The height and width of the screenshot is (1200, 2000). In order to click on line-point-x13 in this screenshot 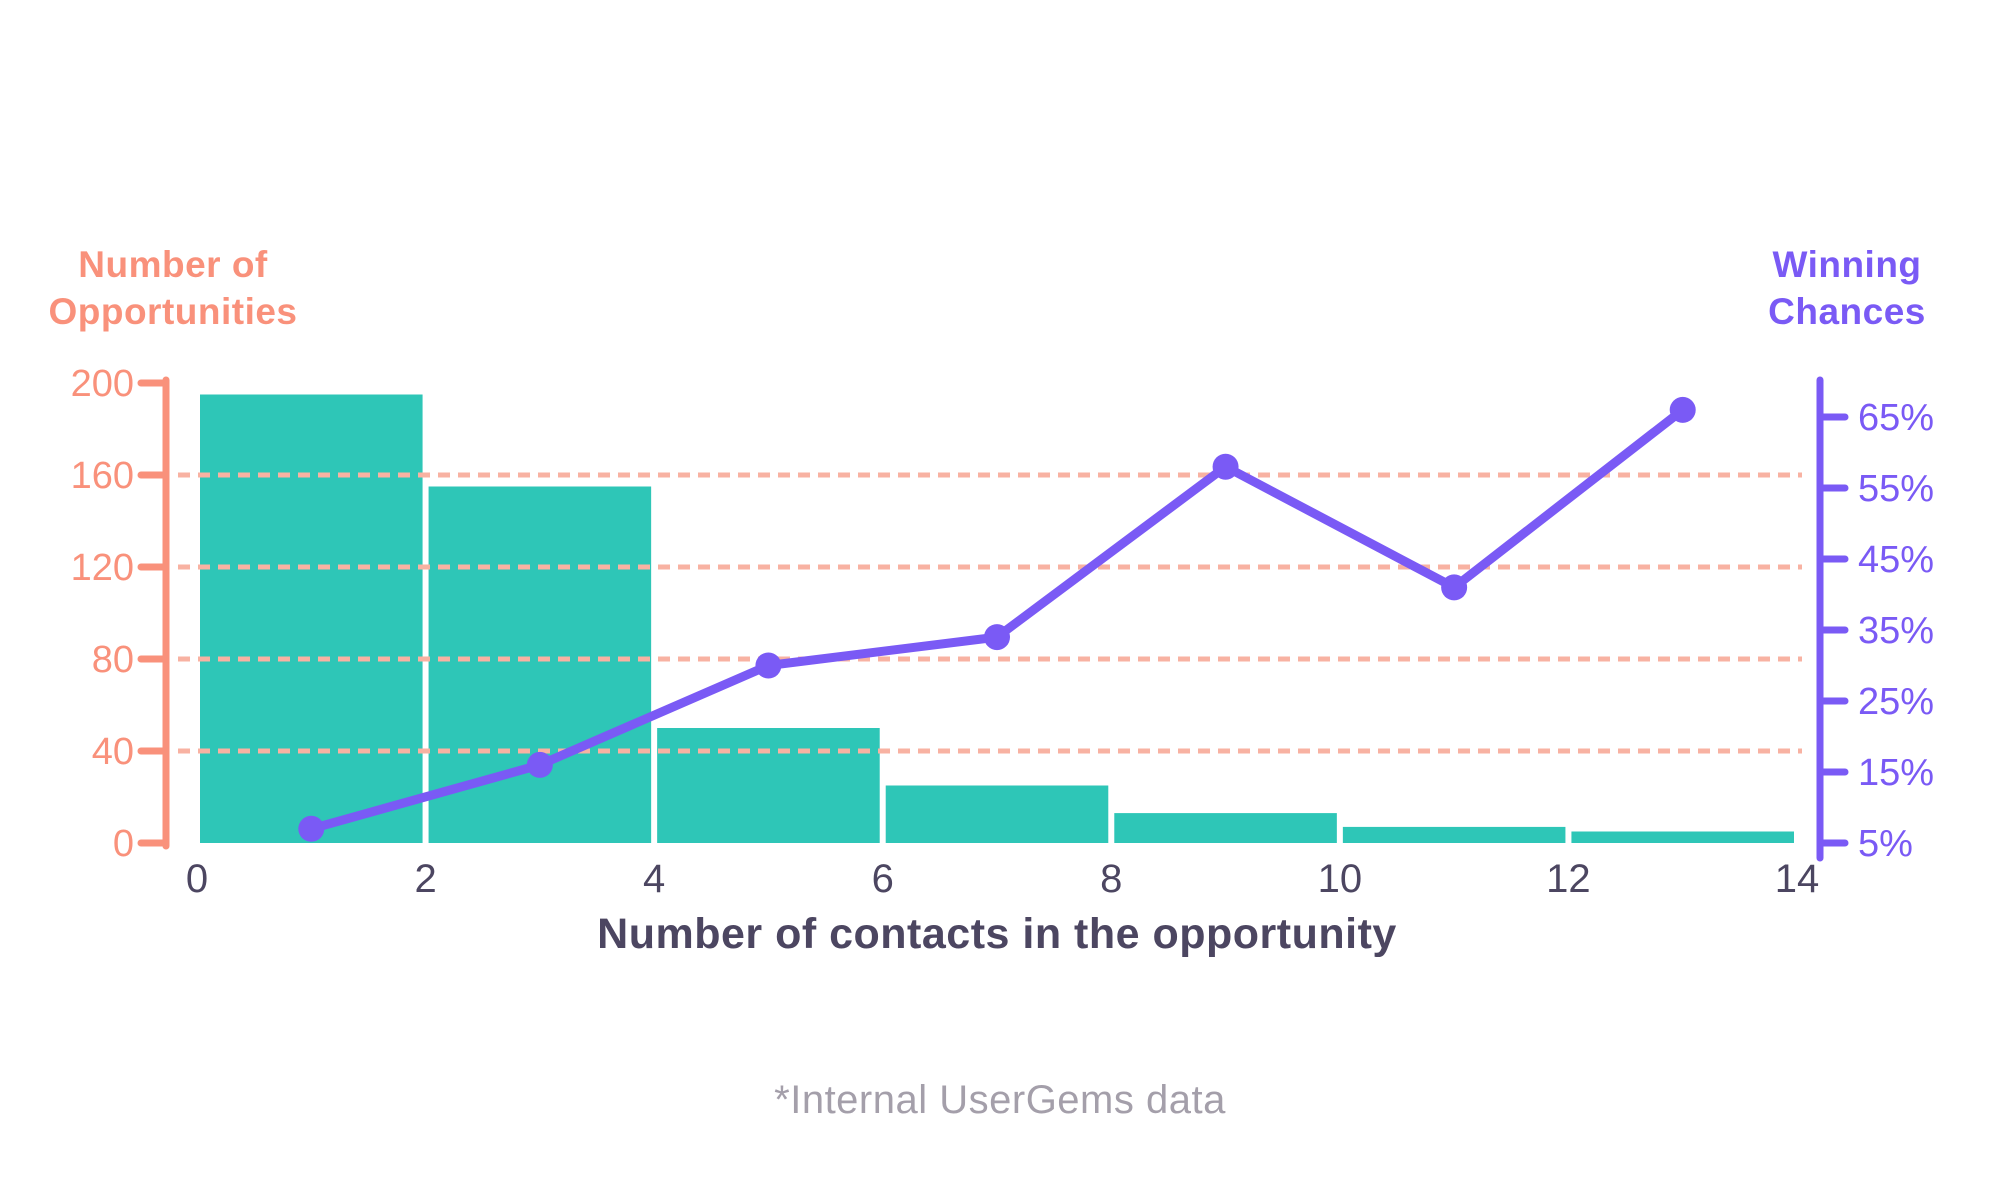, I will do `click(1682, 409)`.